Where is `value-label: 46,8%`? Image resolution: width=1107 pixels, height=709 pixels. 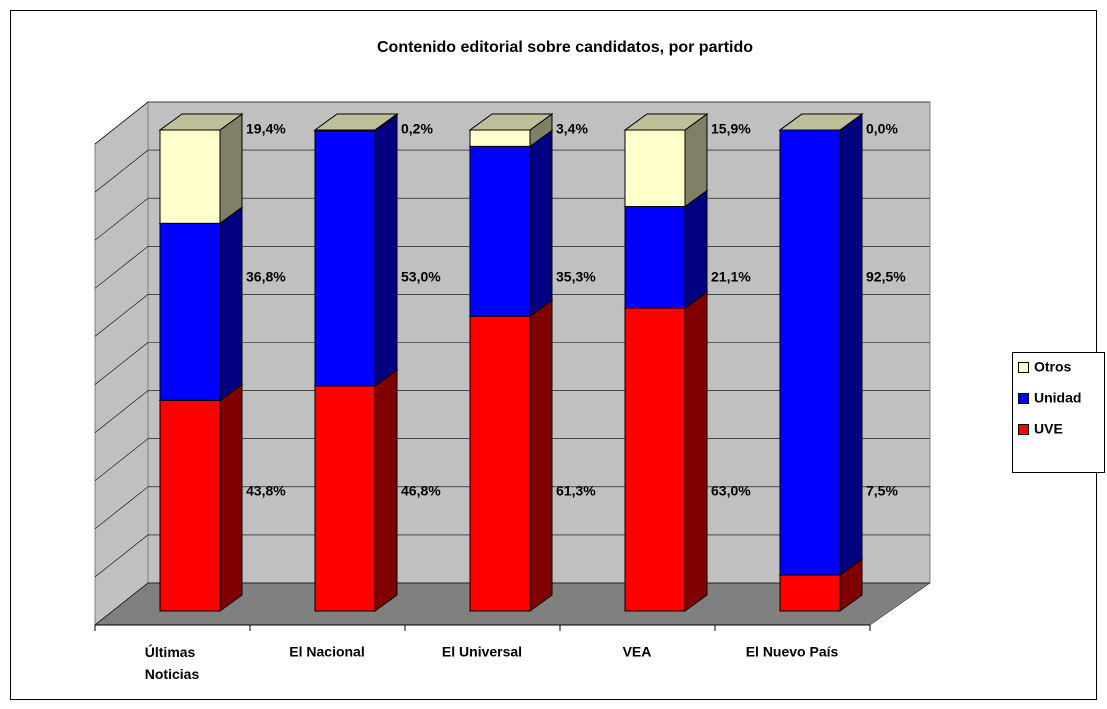 value-label: 46,8% is located at coordinates (421, 491).